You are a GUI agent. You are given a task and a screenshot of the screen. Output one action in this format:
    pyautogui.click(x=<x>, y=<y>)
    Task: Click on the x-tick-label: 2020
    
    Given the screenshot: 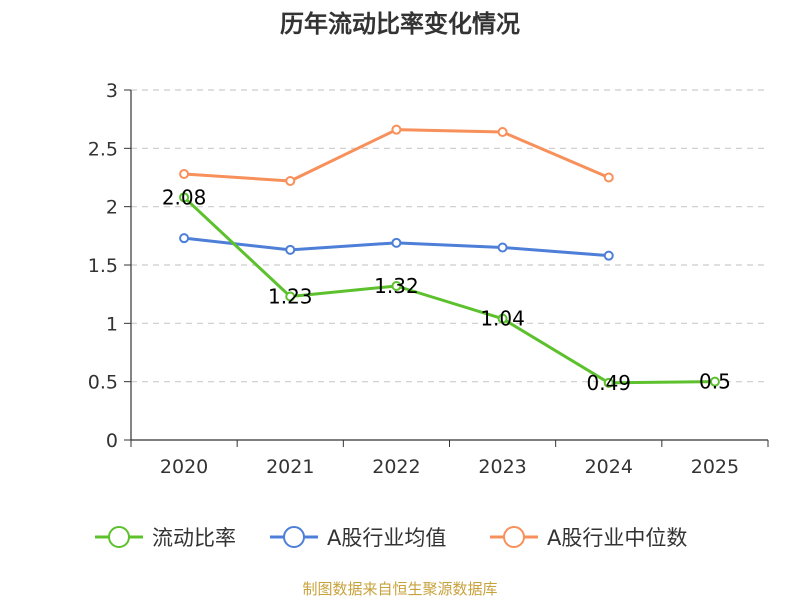 What is the action you would take?
    pyautogui.click(x=184, y=467)
    